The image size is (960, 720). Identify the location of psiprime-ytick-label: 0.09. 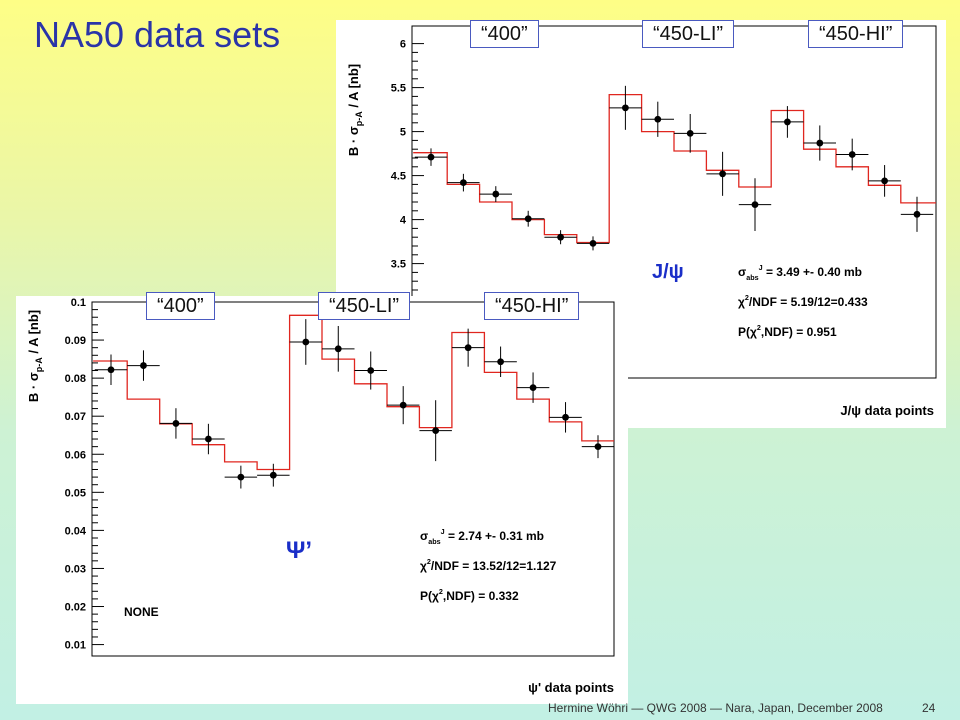
(75, 341).